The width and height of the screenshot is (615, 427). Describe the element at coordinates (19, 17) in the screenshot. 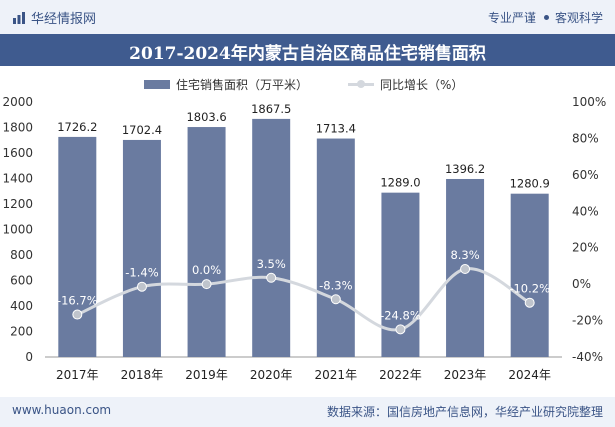

I see `brand-logo-icon` at that location.